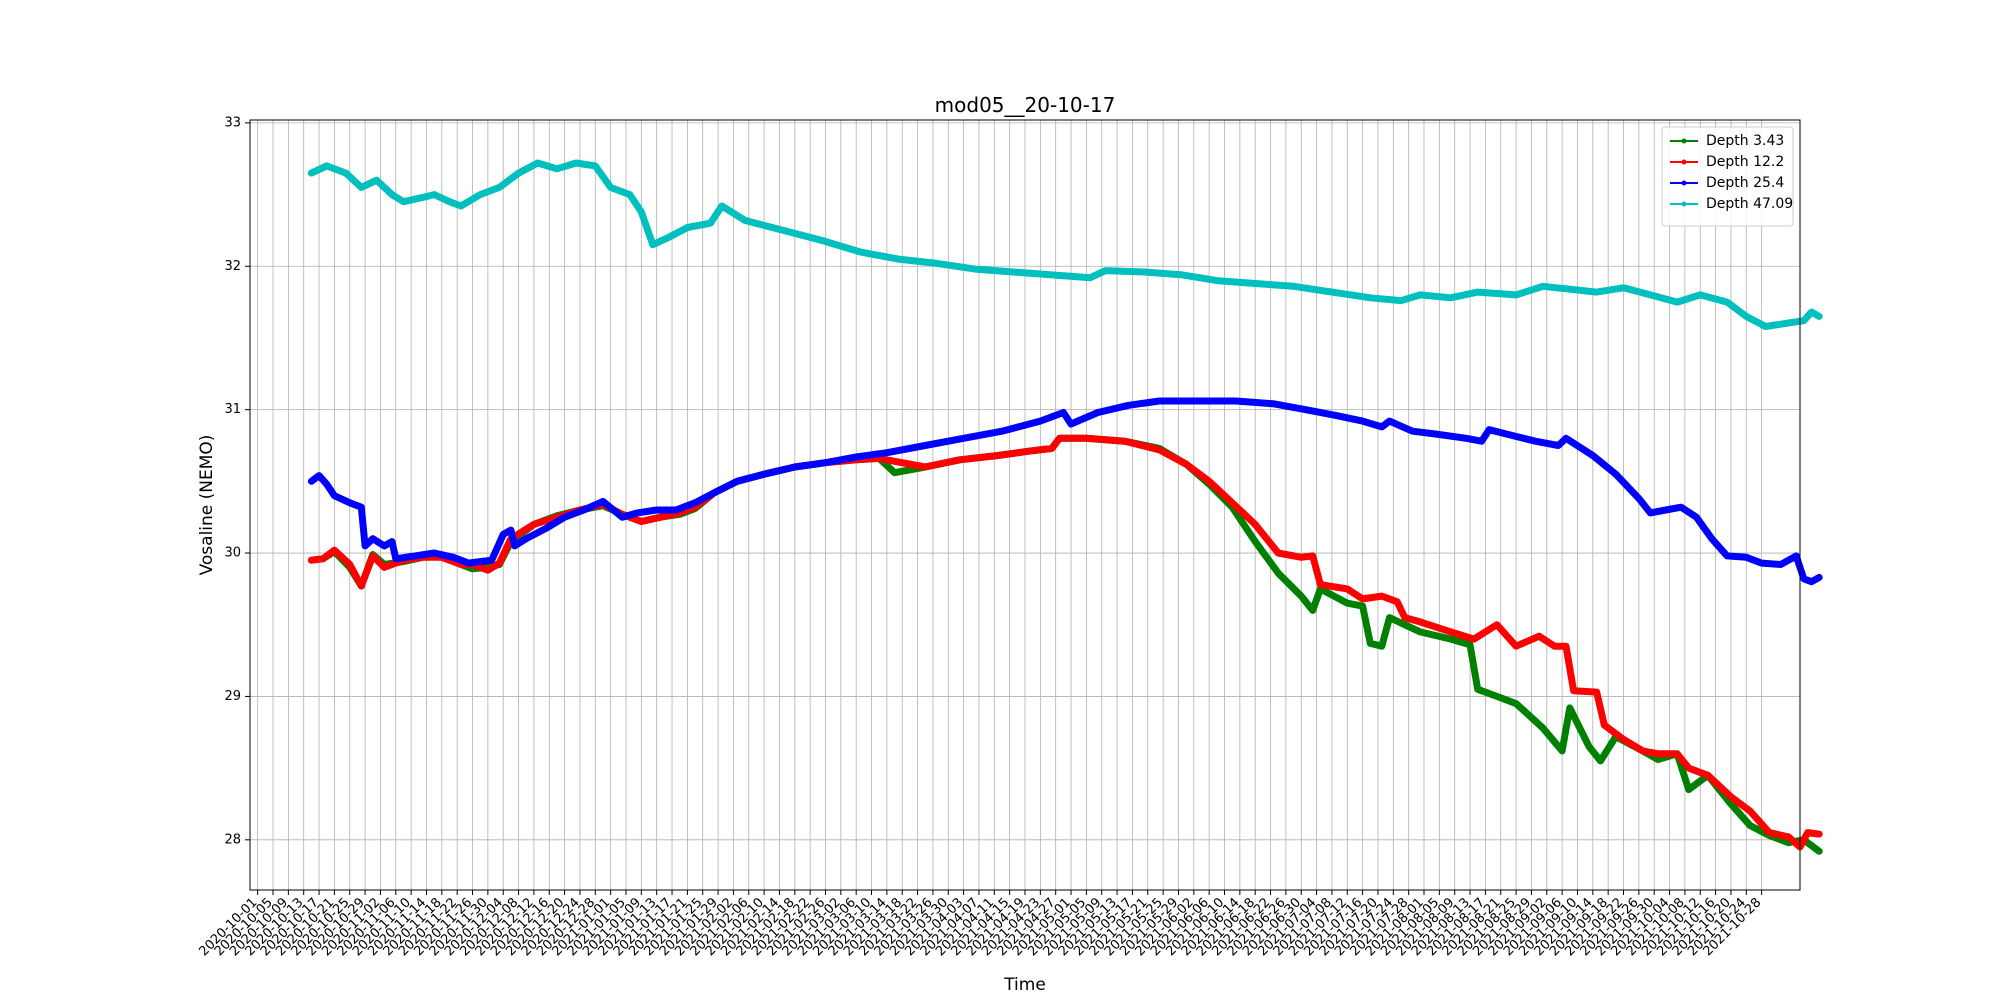 Image resolution: width=2000 pixels, height=1000 pixels. I want to click on legend-box, so click(1727, 176).